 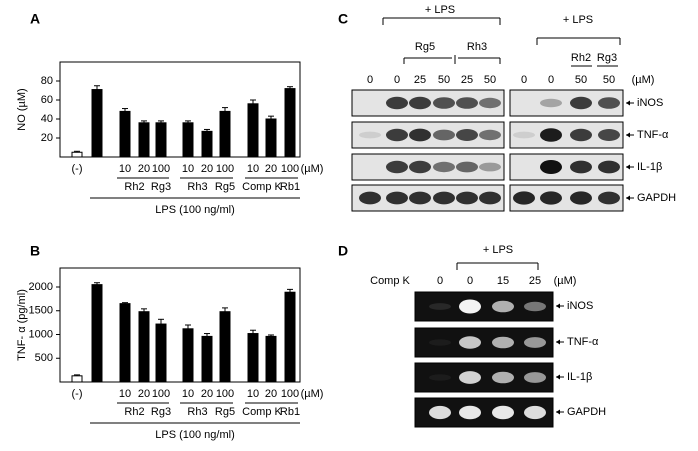 What do you see at coordinates (607, 58) in the screenshot?
I see `treatment-label: Rg3` at bounding box center [607, 58].